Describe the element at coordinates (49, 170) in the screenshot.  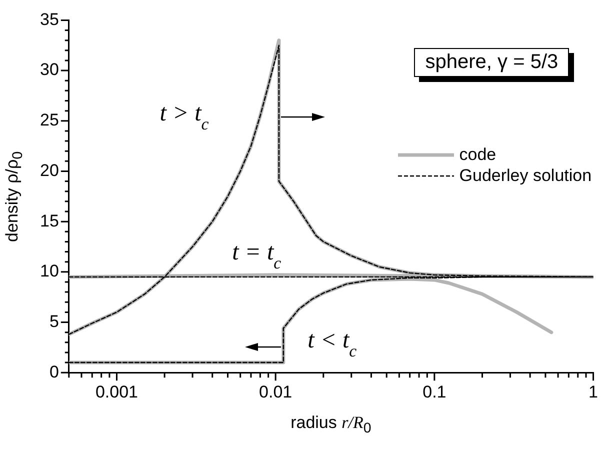
I see `y-tick-label: 20` at that location.